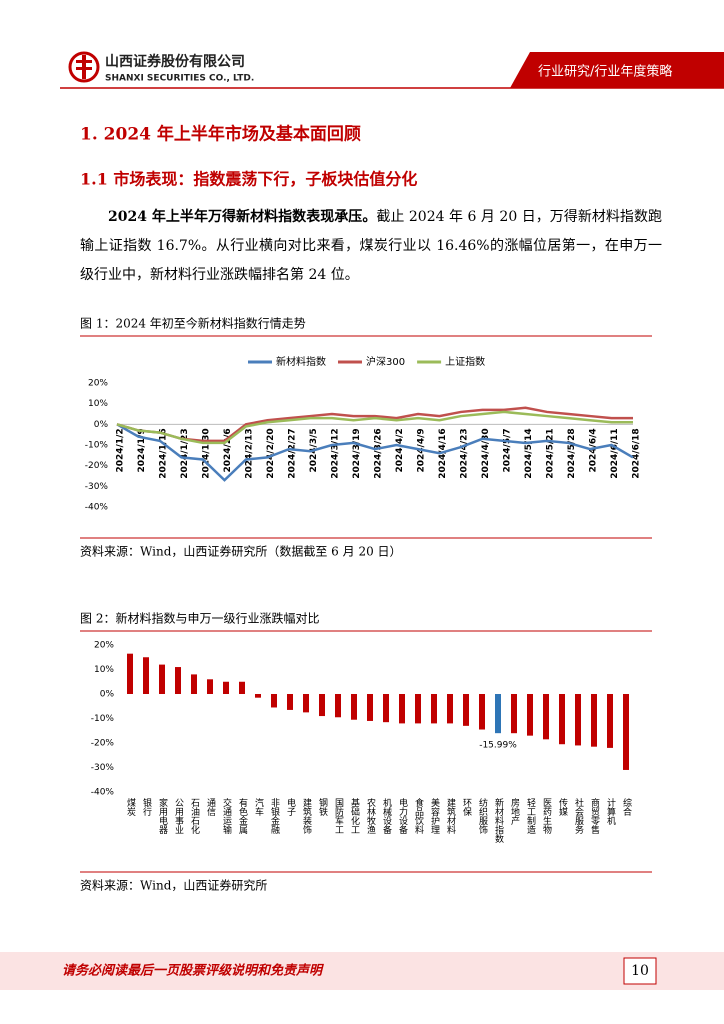  Describe the element at coordinates (242, 217) in the screenshot. I see `paragraph-lead: 2024 年上半年万得新材料指数表现承压。` at that location.